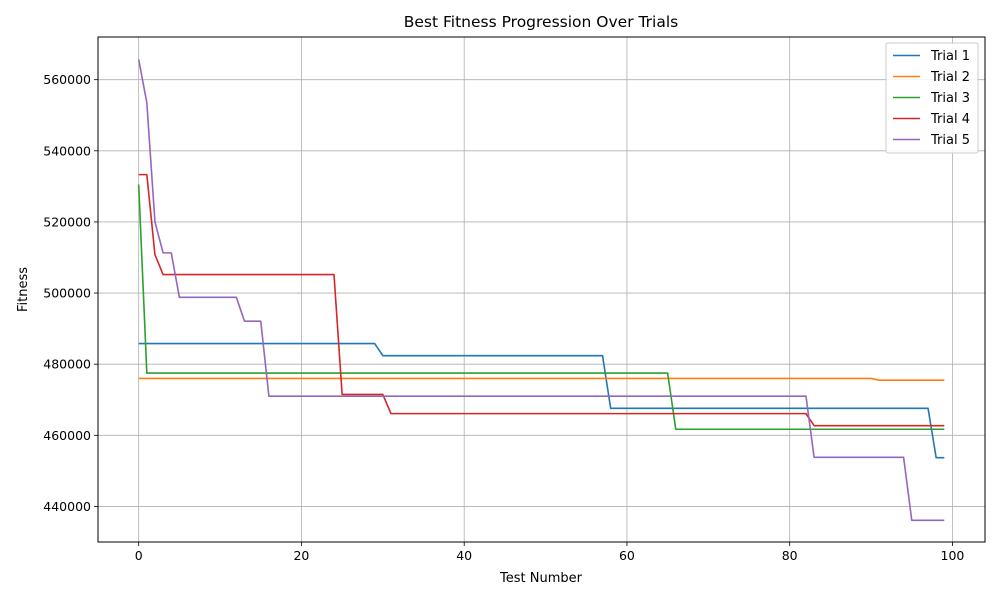 This screenshot has width=1000, height=600. What do you see at coordinates (950, 119) in the screenshot?
I see `legend-label: Trial 4` at bounding box center [950, 119].